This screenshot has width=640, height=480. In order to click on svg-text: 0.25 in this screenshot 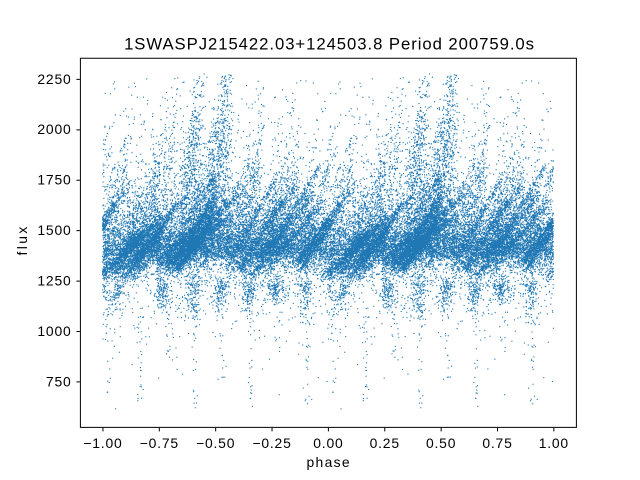, I will do `click(385, 443)`.